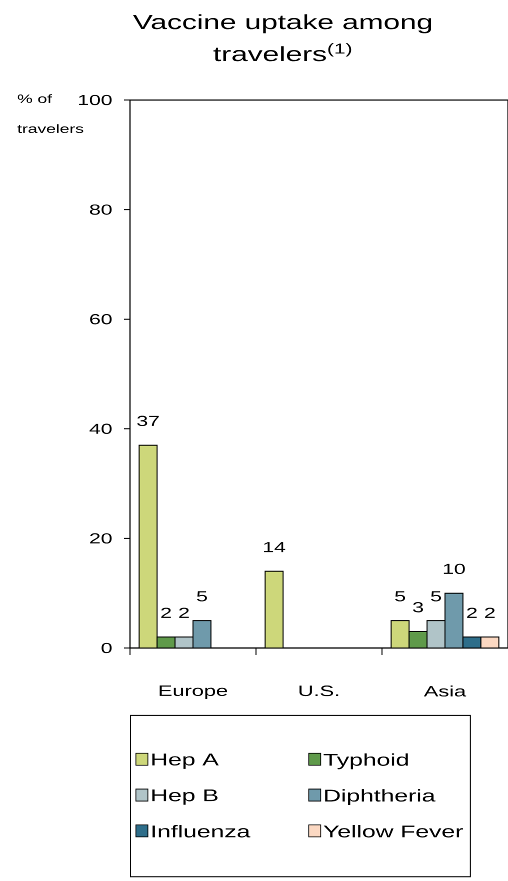 This screenshot has width=508, height=881. What do you see at coordinates (393, 831) in the screenshot?
I see `legend-label: Yellow Fever` at bounding box center [393, 831].